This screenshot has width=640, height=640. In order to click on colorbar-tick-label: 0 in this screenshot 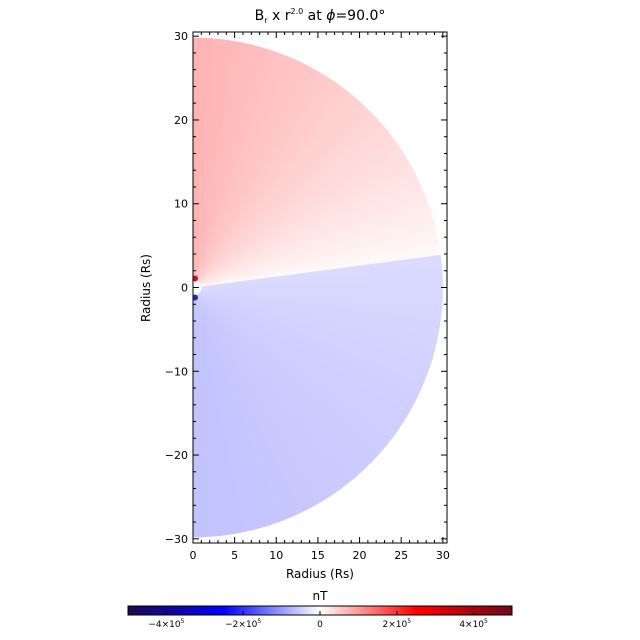, I will do `click(320, 625)`.